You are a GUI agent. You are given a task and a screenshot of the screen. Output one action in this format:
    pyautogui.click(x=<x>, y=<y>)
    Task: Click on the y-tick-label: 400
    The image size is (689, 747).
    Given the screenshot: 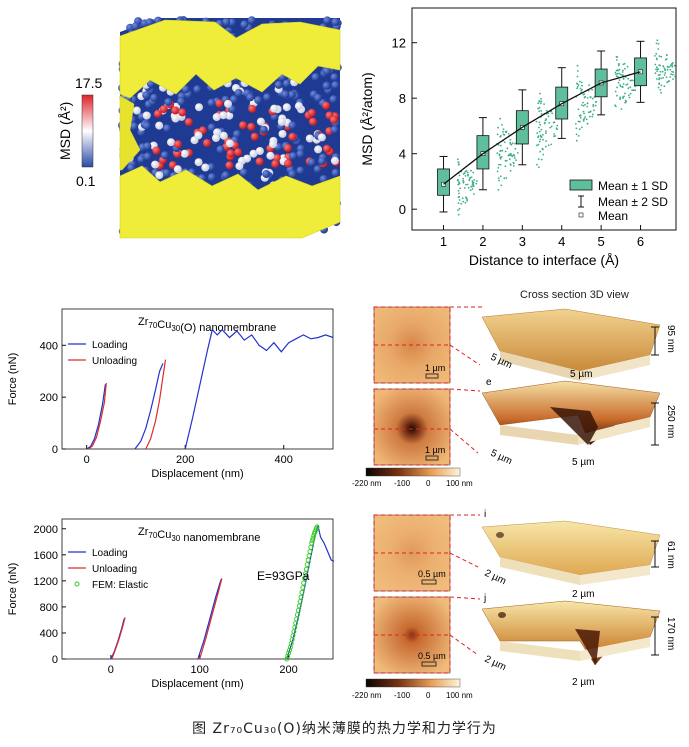 What is the action you would take?
    pyautogui.click(x=49, y=346)
    